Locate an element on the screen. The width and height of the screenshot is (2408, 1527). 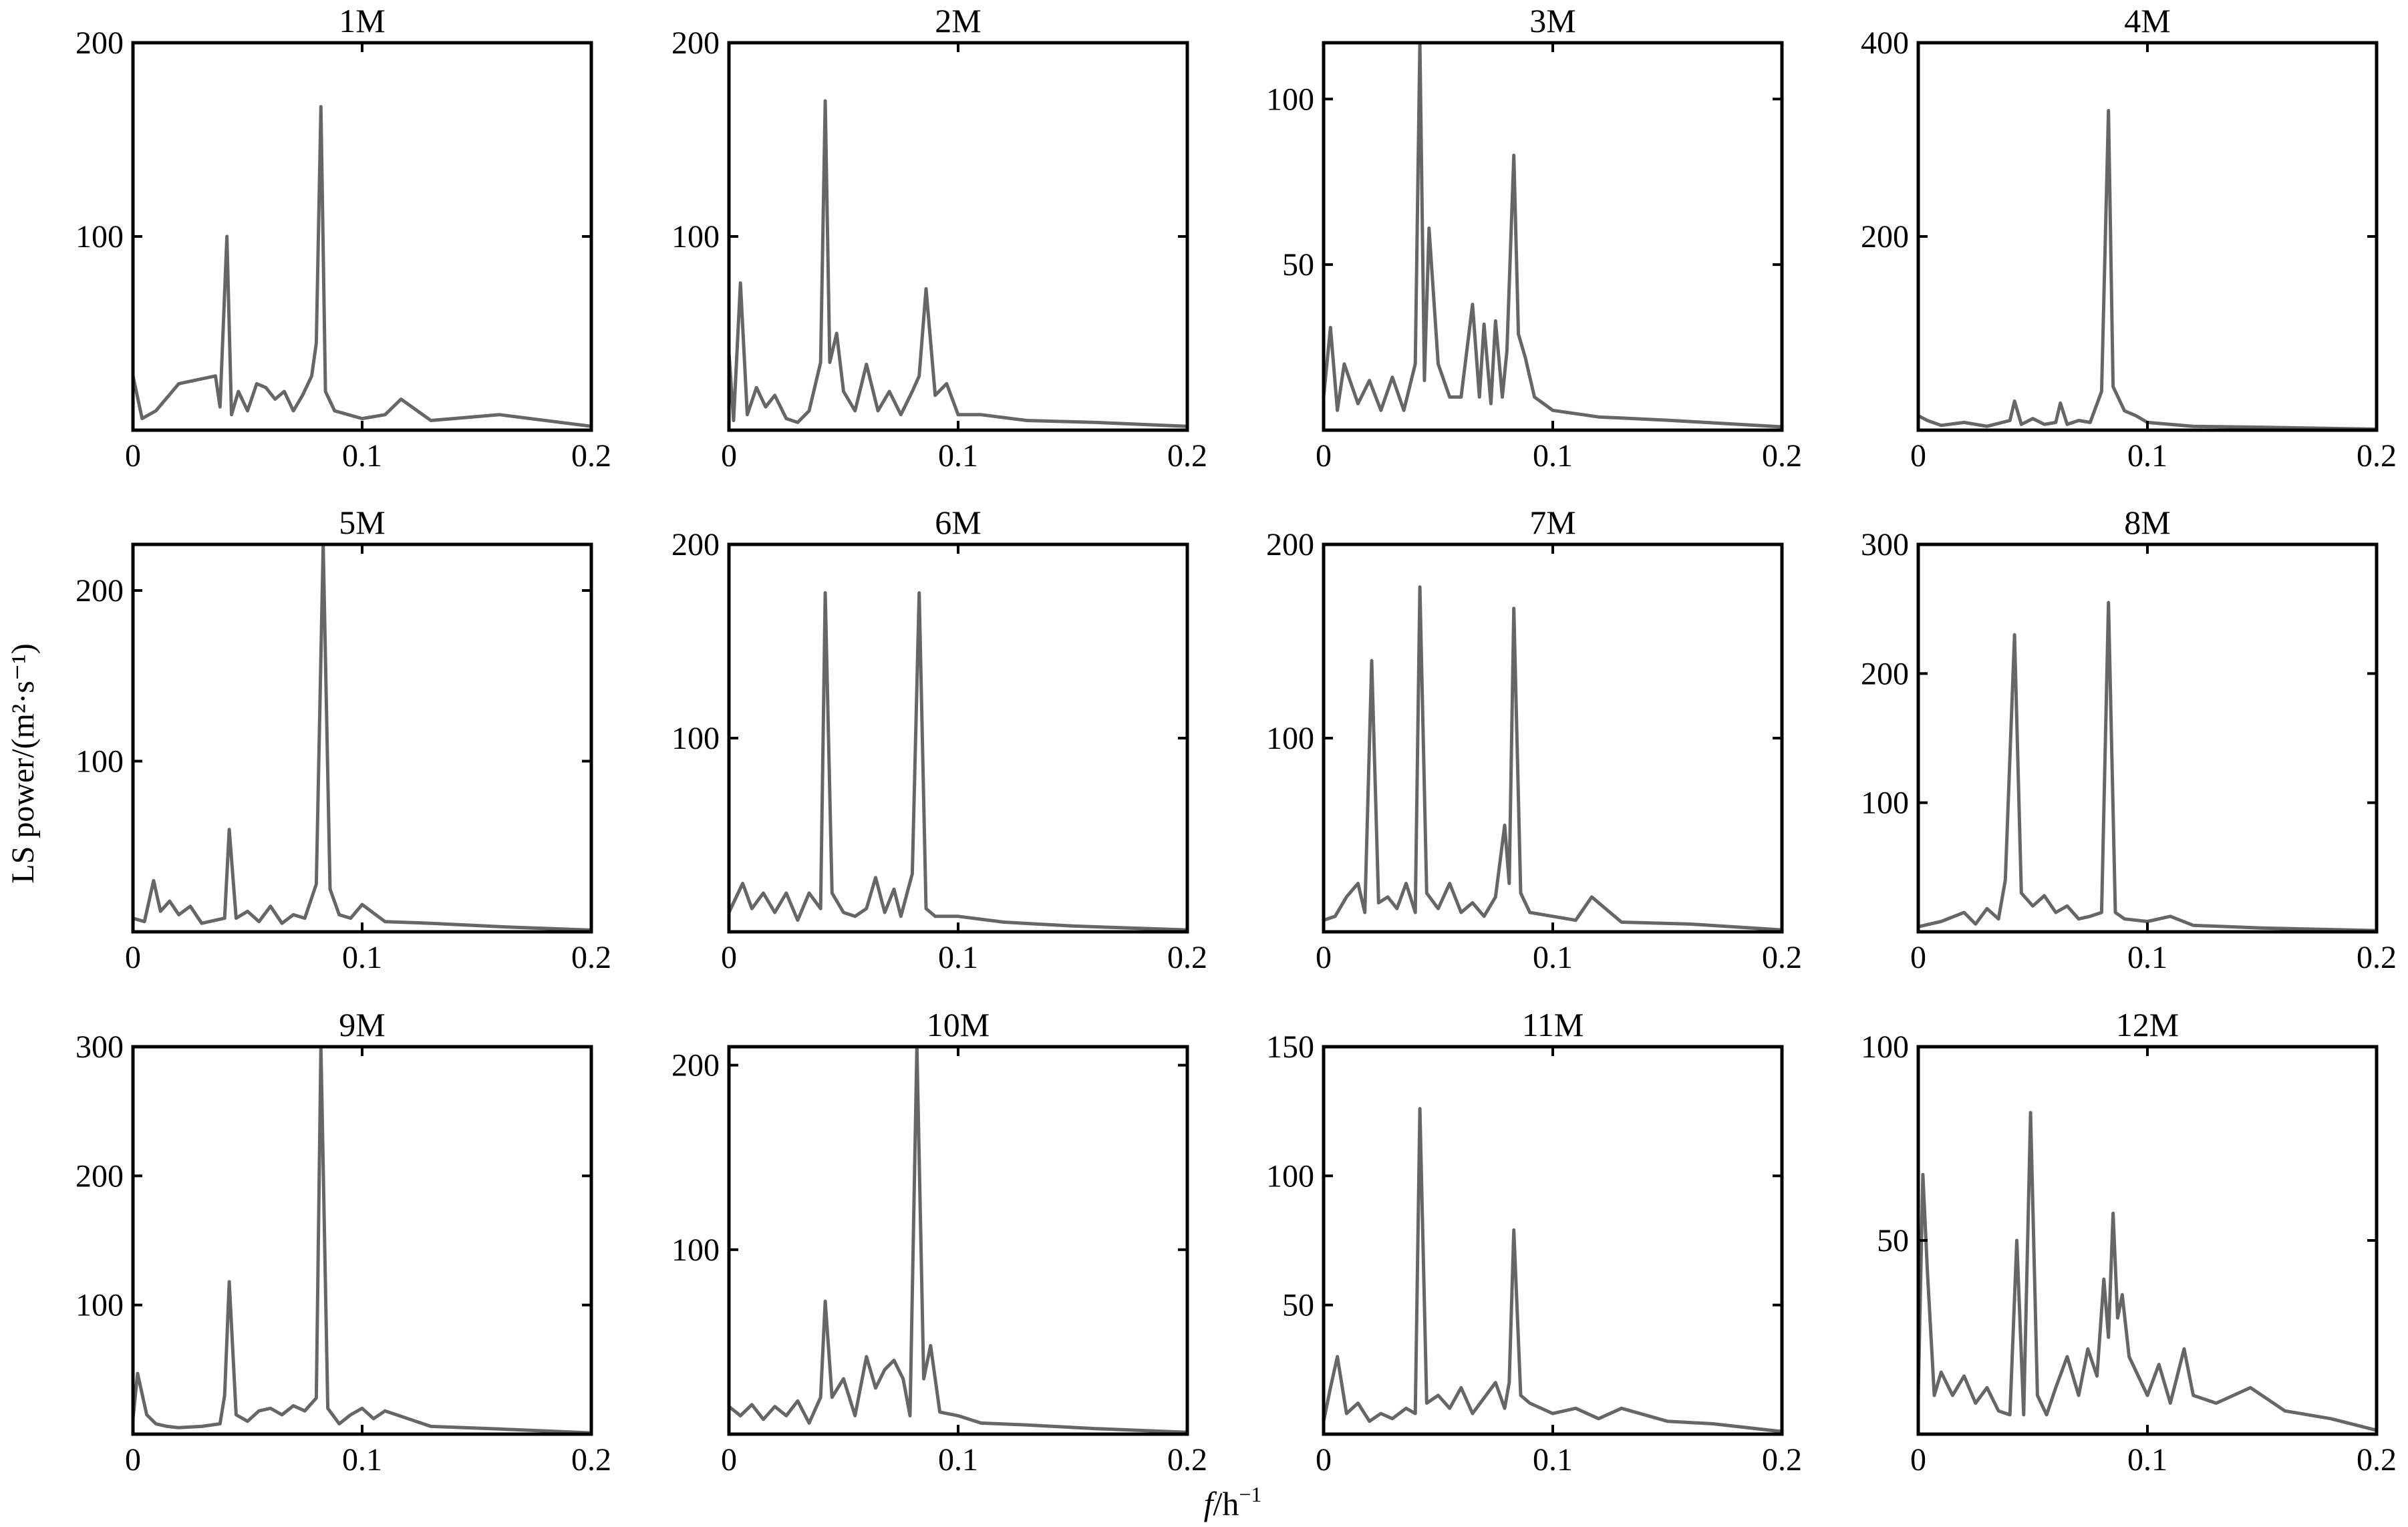
panel-title: 4M is located at coordinates (2147, 20).